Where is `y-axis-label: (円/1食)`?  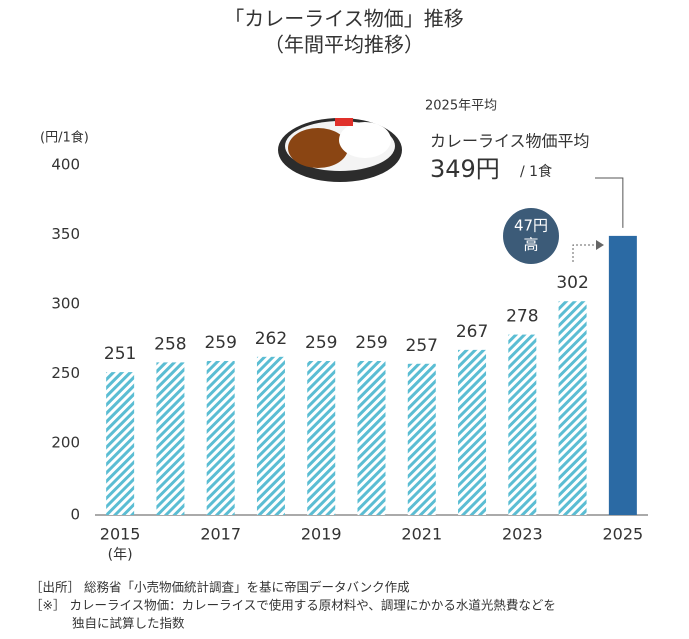
y-axis-label: (円/1食) is located at coordinates (64, 138).